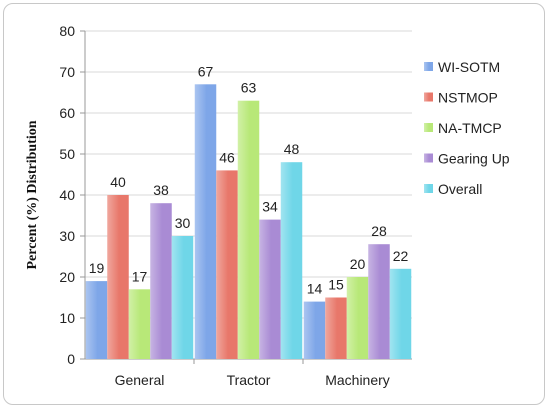 This screenshot has width=550, height=410. Describe the element at coordinates (183, 223) in the screenshot. I see `data-label: 30` at that location.